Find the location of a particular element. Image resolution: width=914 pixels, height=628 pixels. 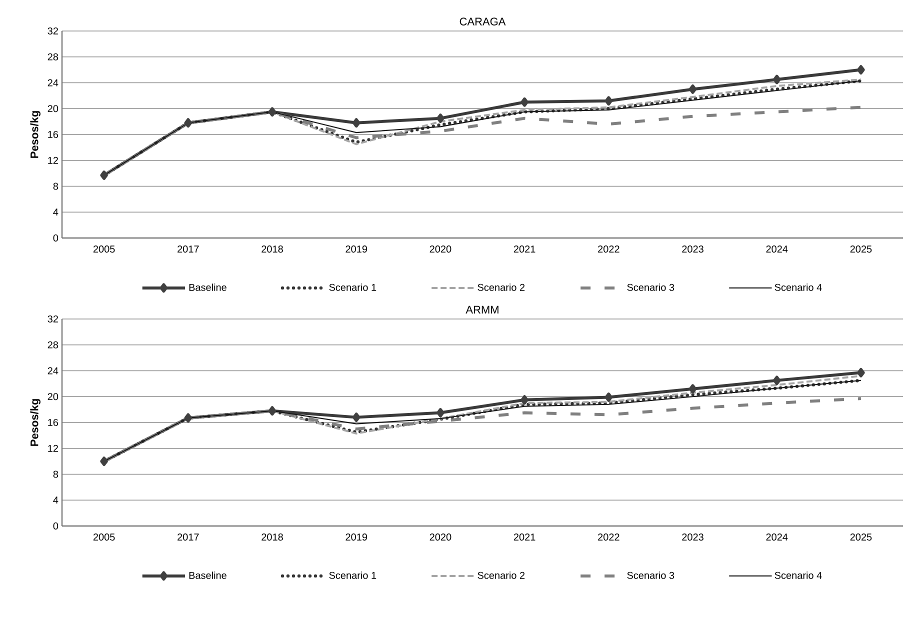

chart-title: CARAGA is located at coordinates (483, 22).